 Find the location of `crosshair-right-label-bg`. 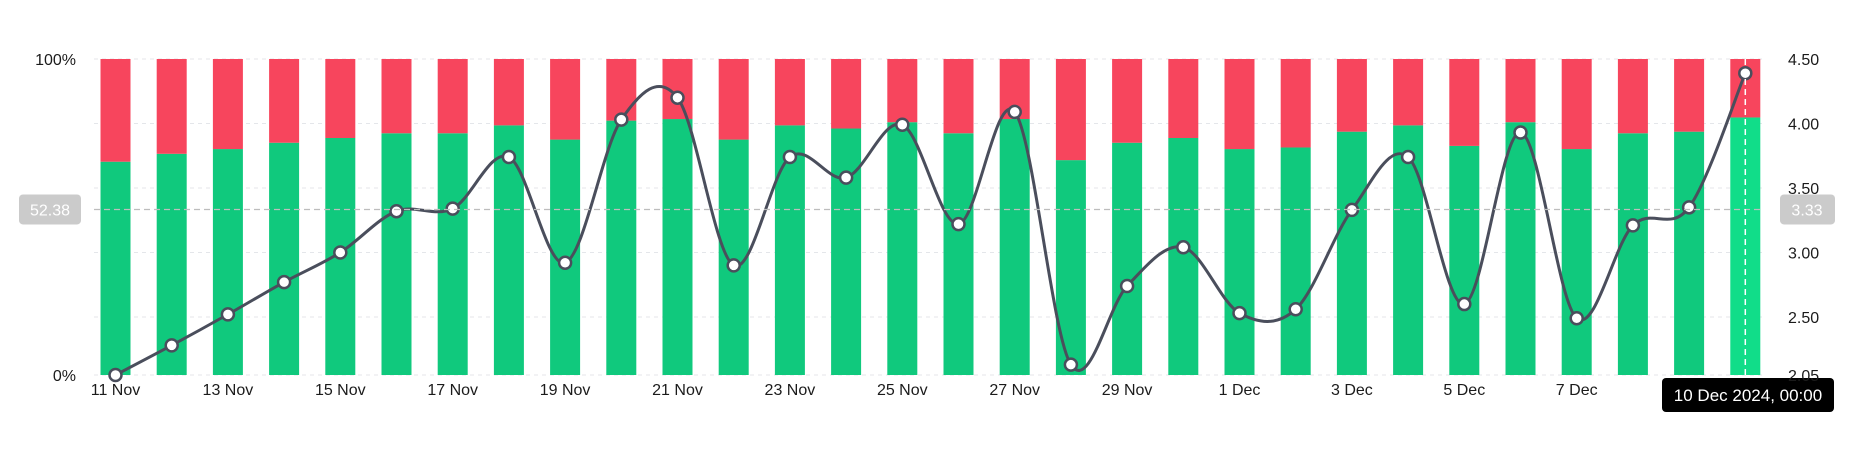

crosshair-right-label-bg is located at coordinates (1807, 209).